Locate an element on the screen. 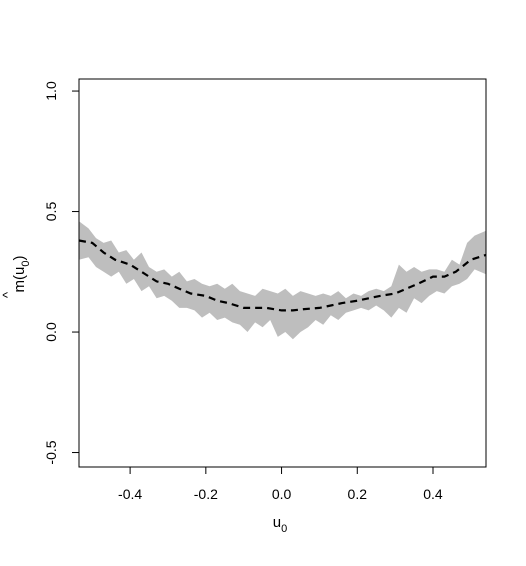 This screenshot has height=566, width=526. y-axis-title-hat: ^ is located at coordinates (7, 294).